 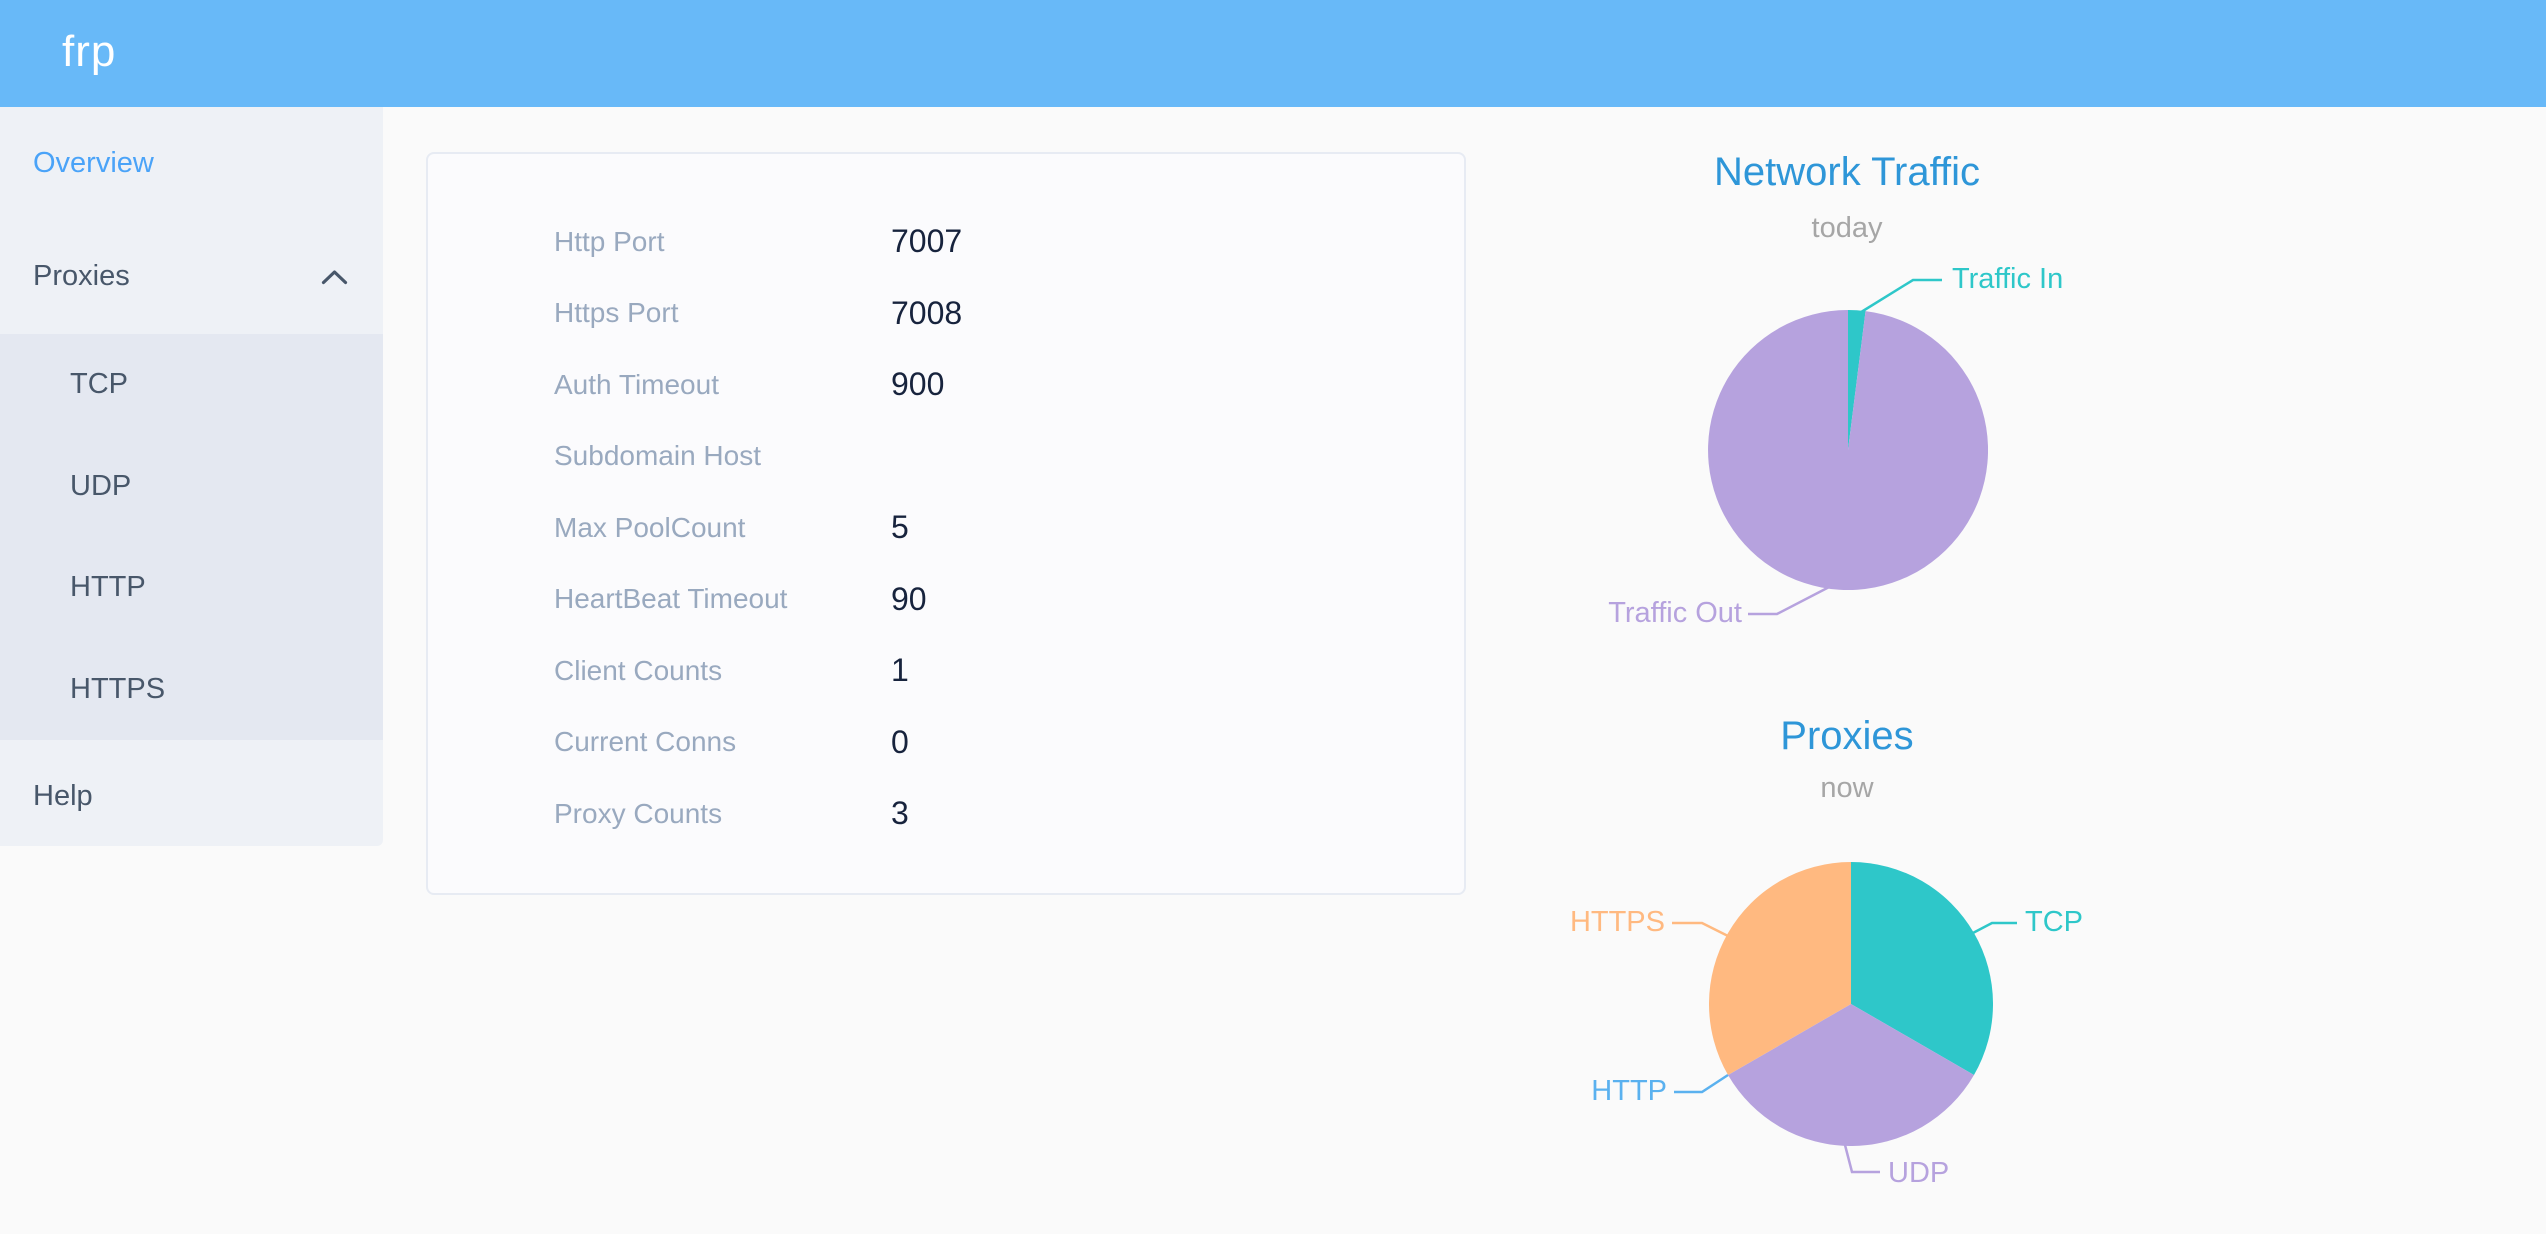 What do you see at coordinates (101, 485) in the screenshot?
I see `sidebar-item-udp-label: UDP` at bounding box center [101, 485].